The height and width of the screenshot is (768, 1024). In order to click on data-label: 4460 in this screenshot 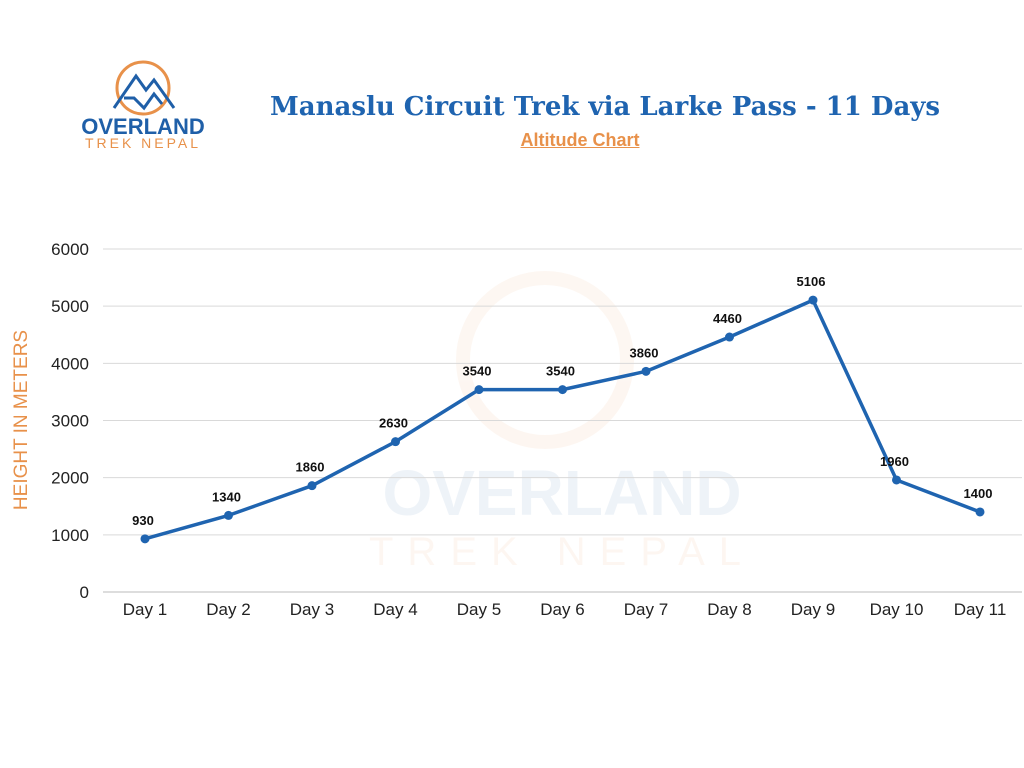, I will do `click(727, 318)`.